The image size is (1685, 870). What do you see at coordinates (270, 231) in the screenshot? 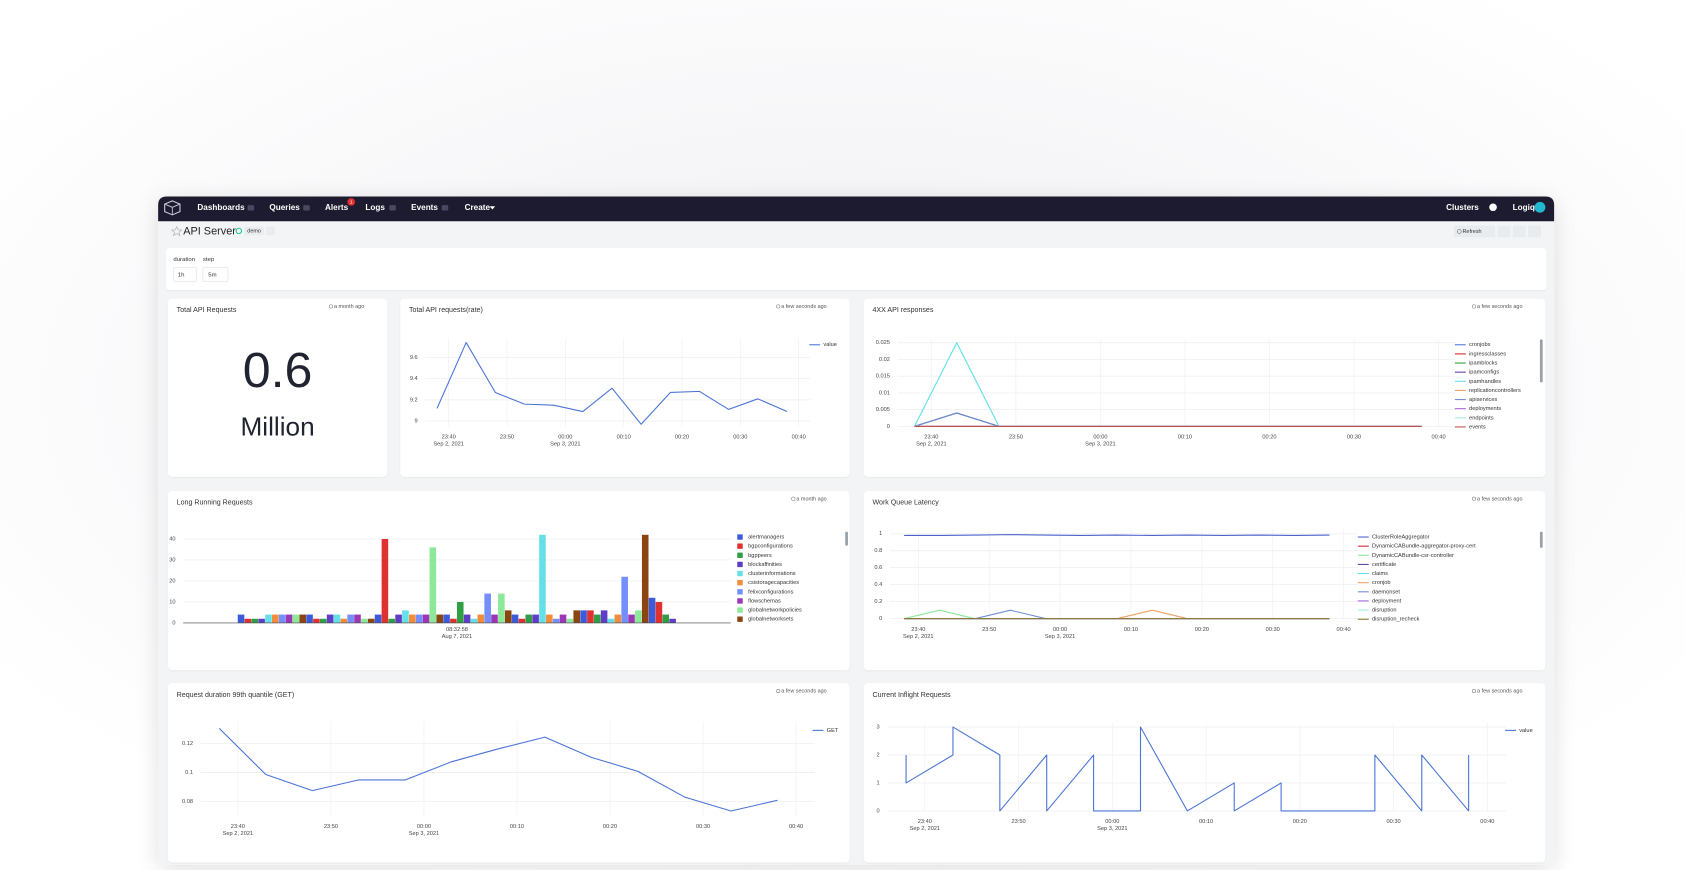
I see `edit-button` at bounding box center [270, 231].